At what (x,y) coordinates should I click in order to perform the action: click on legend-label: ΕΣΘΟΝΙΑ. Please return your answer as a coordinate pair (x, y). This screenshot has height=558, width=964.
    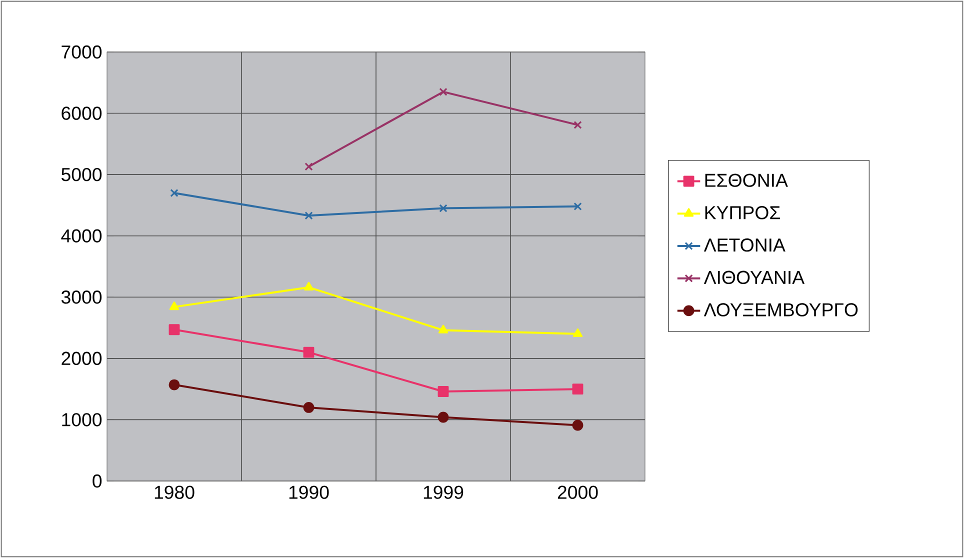
    Looking at the image, I should click on (746, 180).